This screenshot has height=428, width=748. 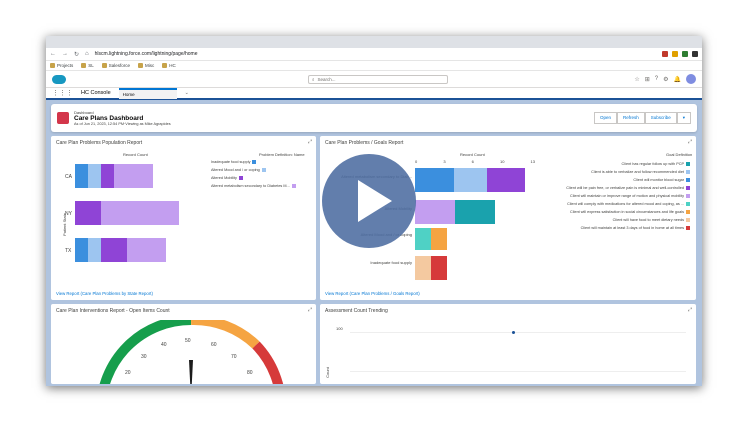 What do you see at coordinates (691, 79) in the screenshot?
I see `avatar` at bounding box center [691, 79].